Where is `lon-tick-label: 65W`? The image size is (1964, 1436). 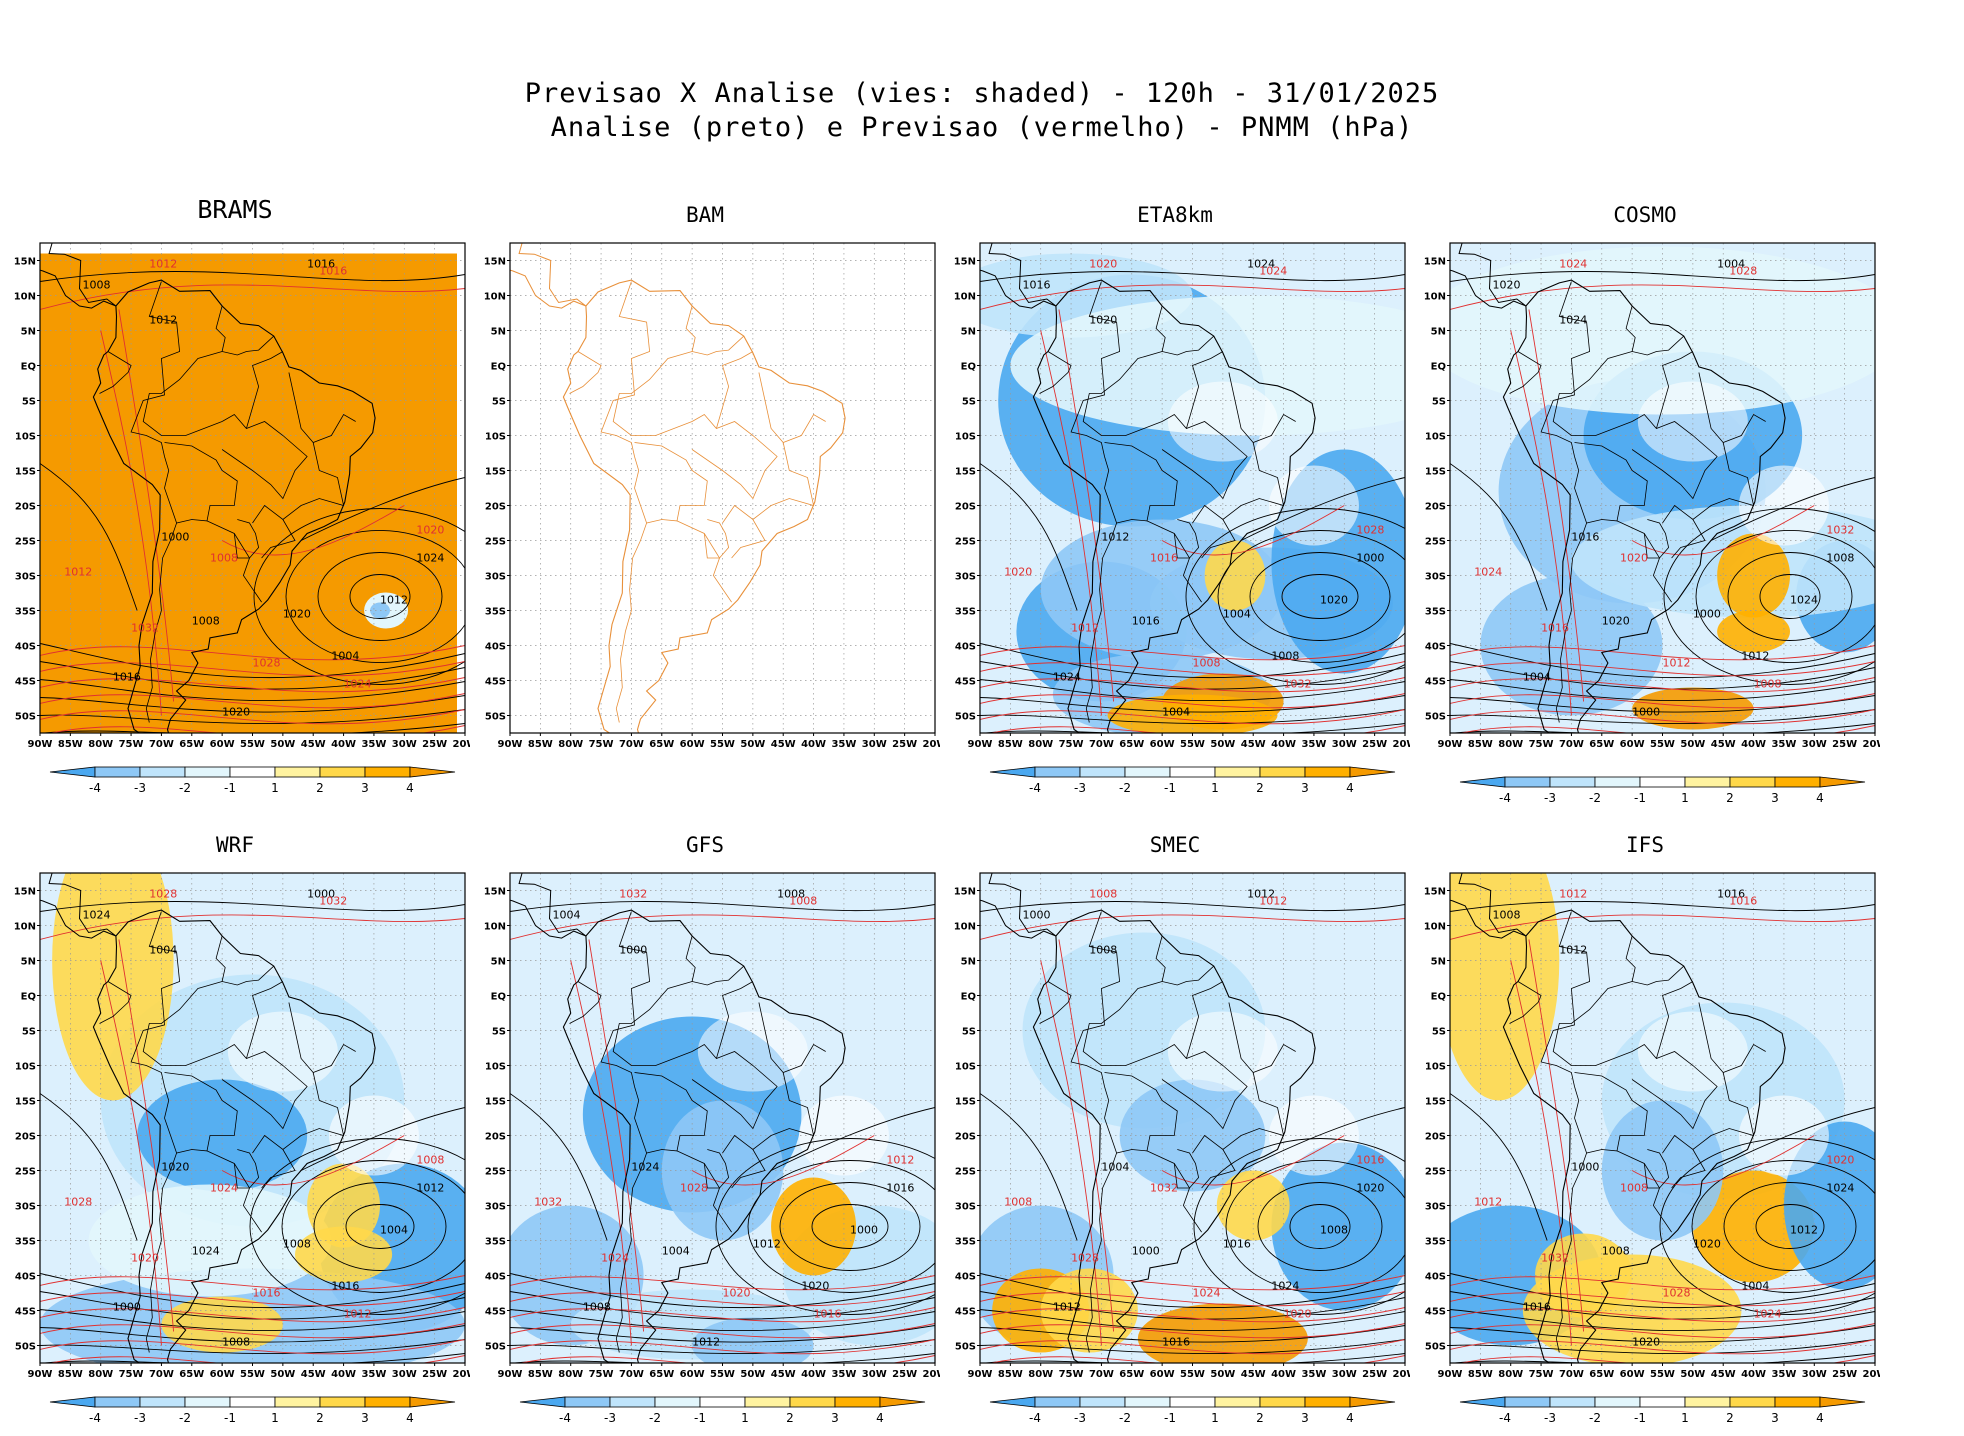
lon-tick-label: 65W is located at coordinates (1601, 744).